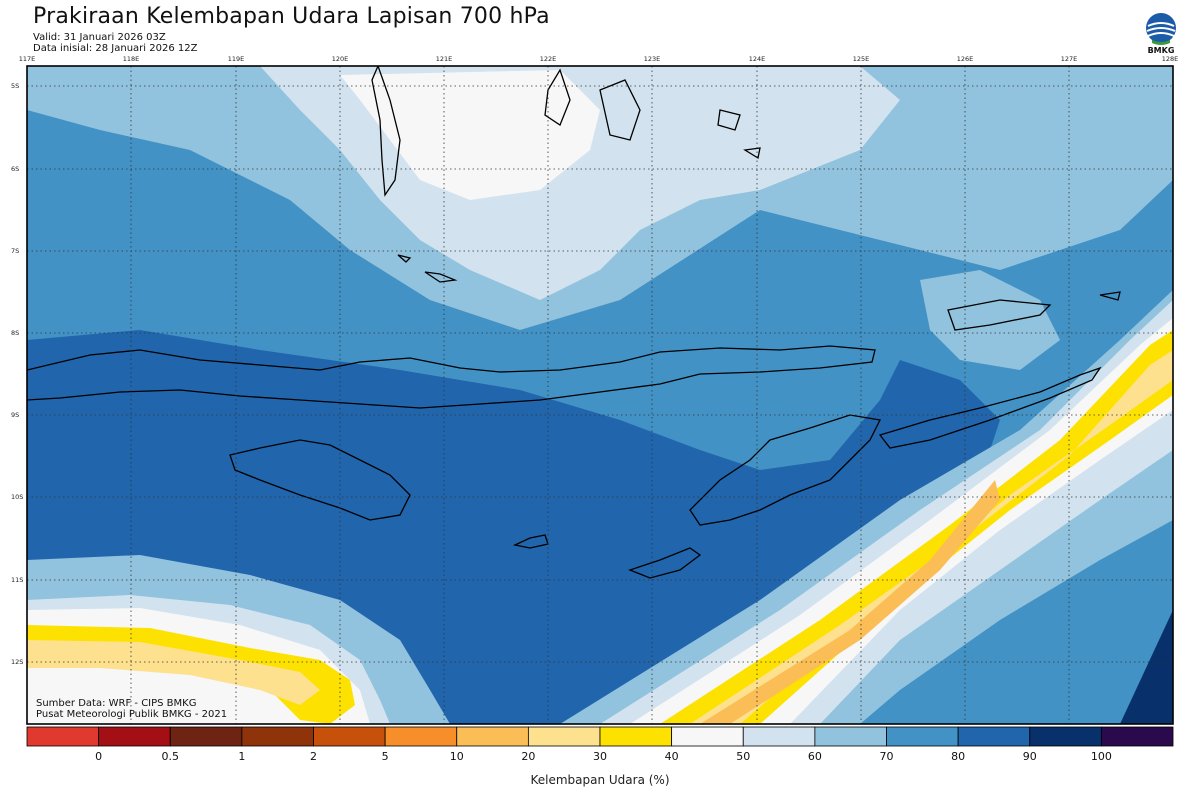 The width and height of the screenshot is (1200, 800). What do you see at coordinates (958, 756) in the screenshot?
I see `colorbar-tick-label: 80` at bounding box center [958, 756].